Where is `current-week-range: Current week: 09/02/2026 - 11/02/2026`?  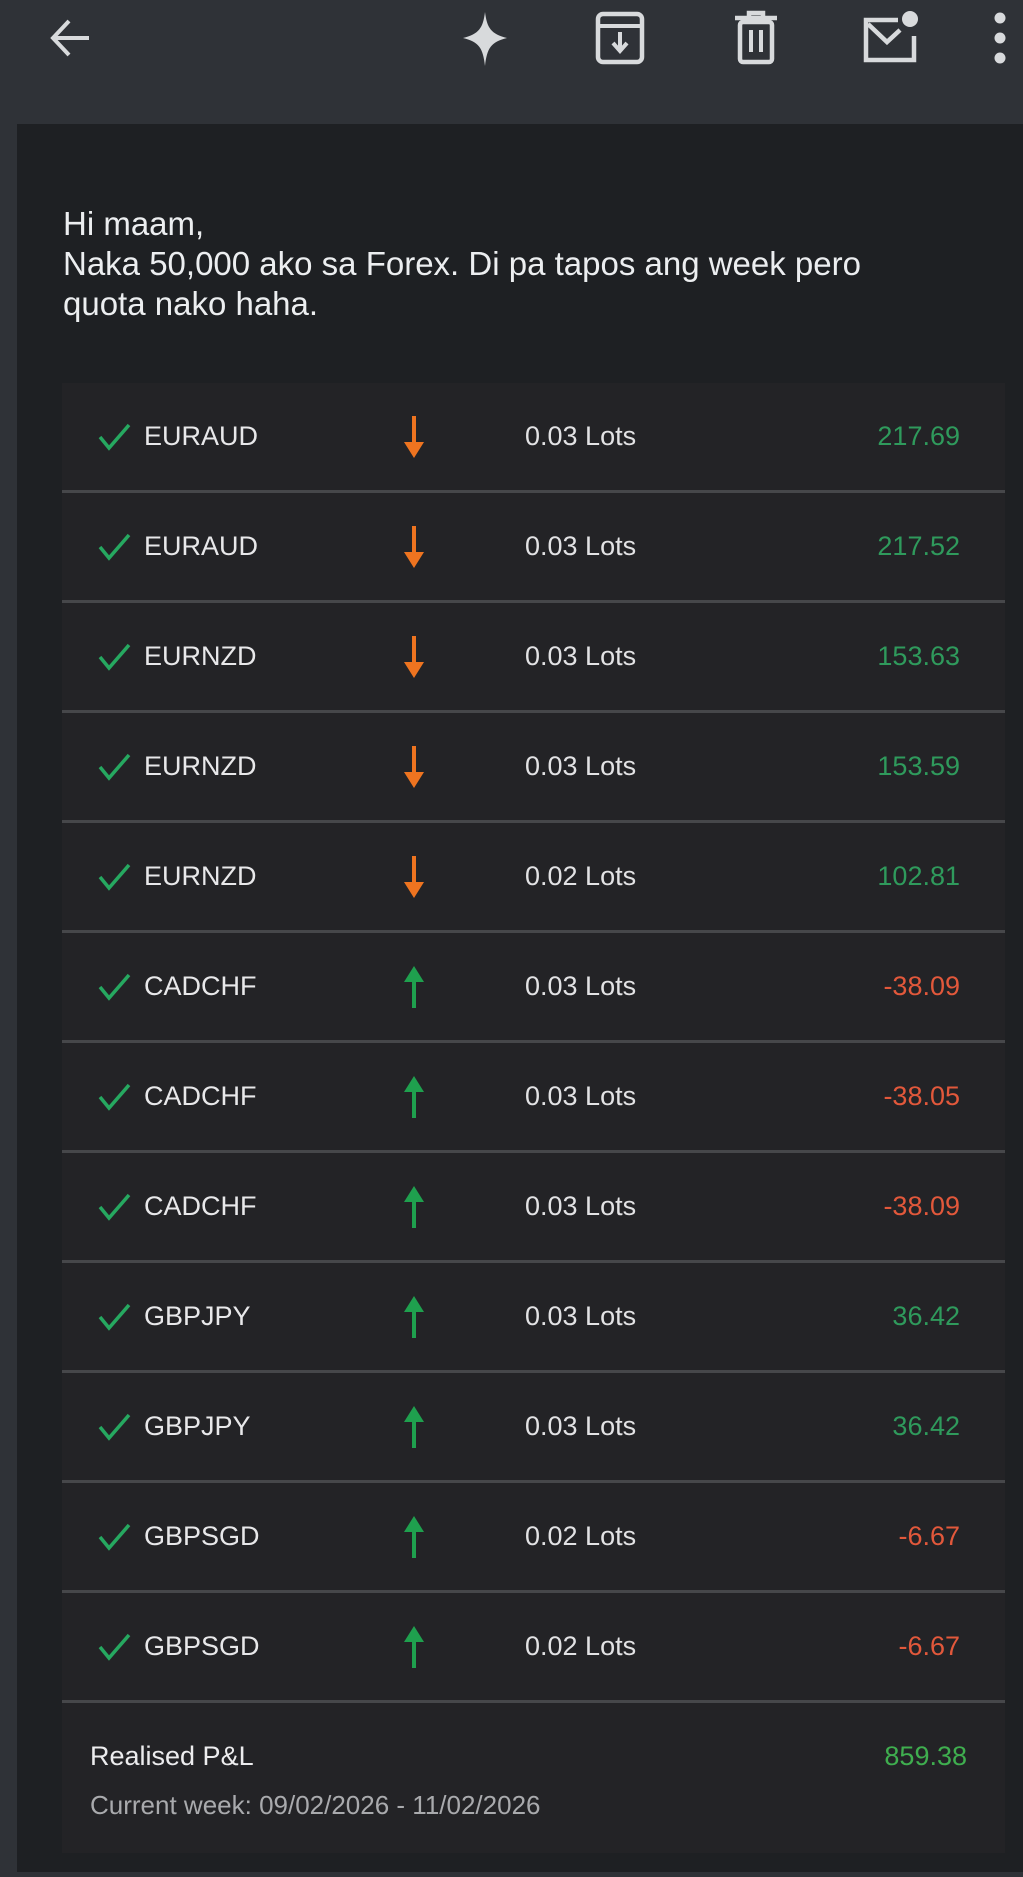 current-week-range: Current week: 09/02/2026 - 11/02/2026 is located at coordinates (315, 1805).